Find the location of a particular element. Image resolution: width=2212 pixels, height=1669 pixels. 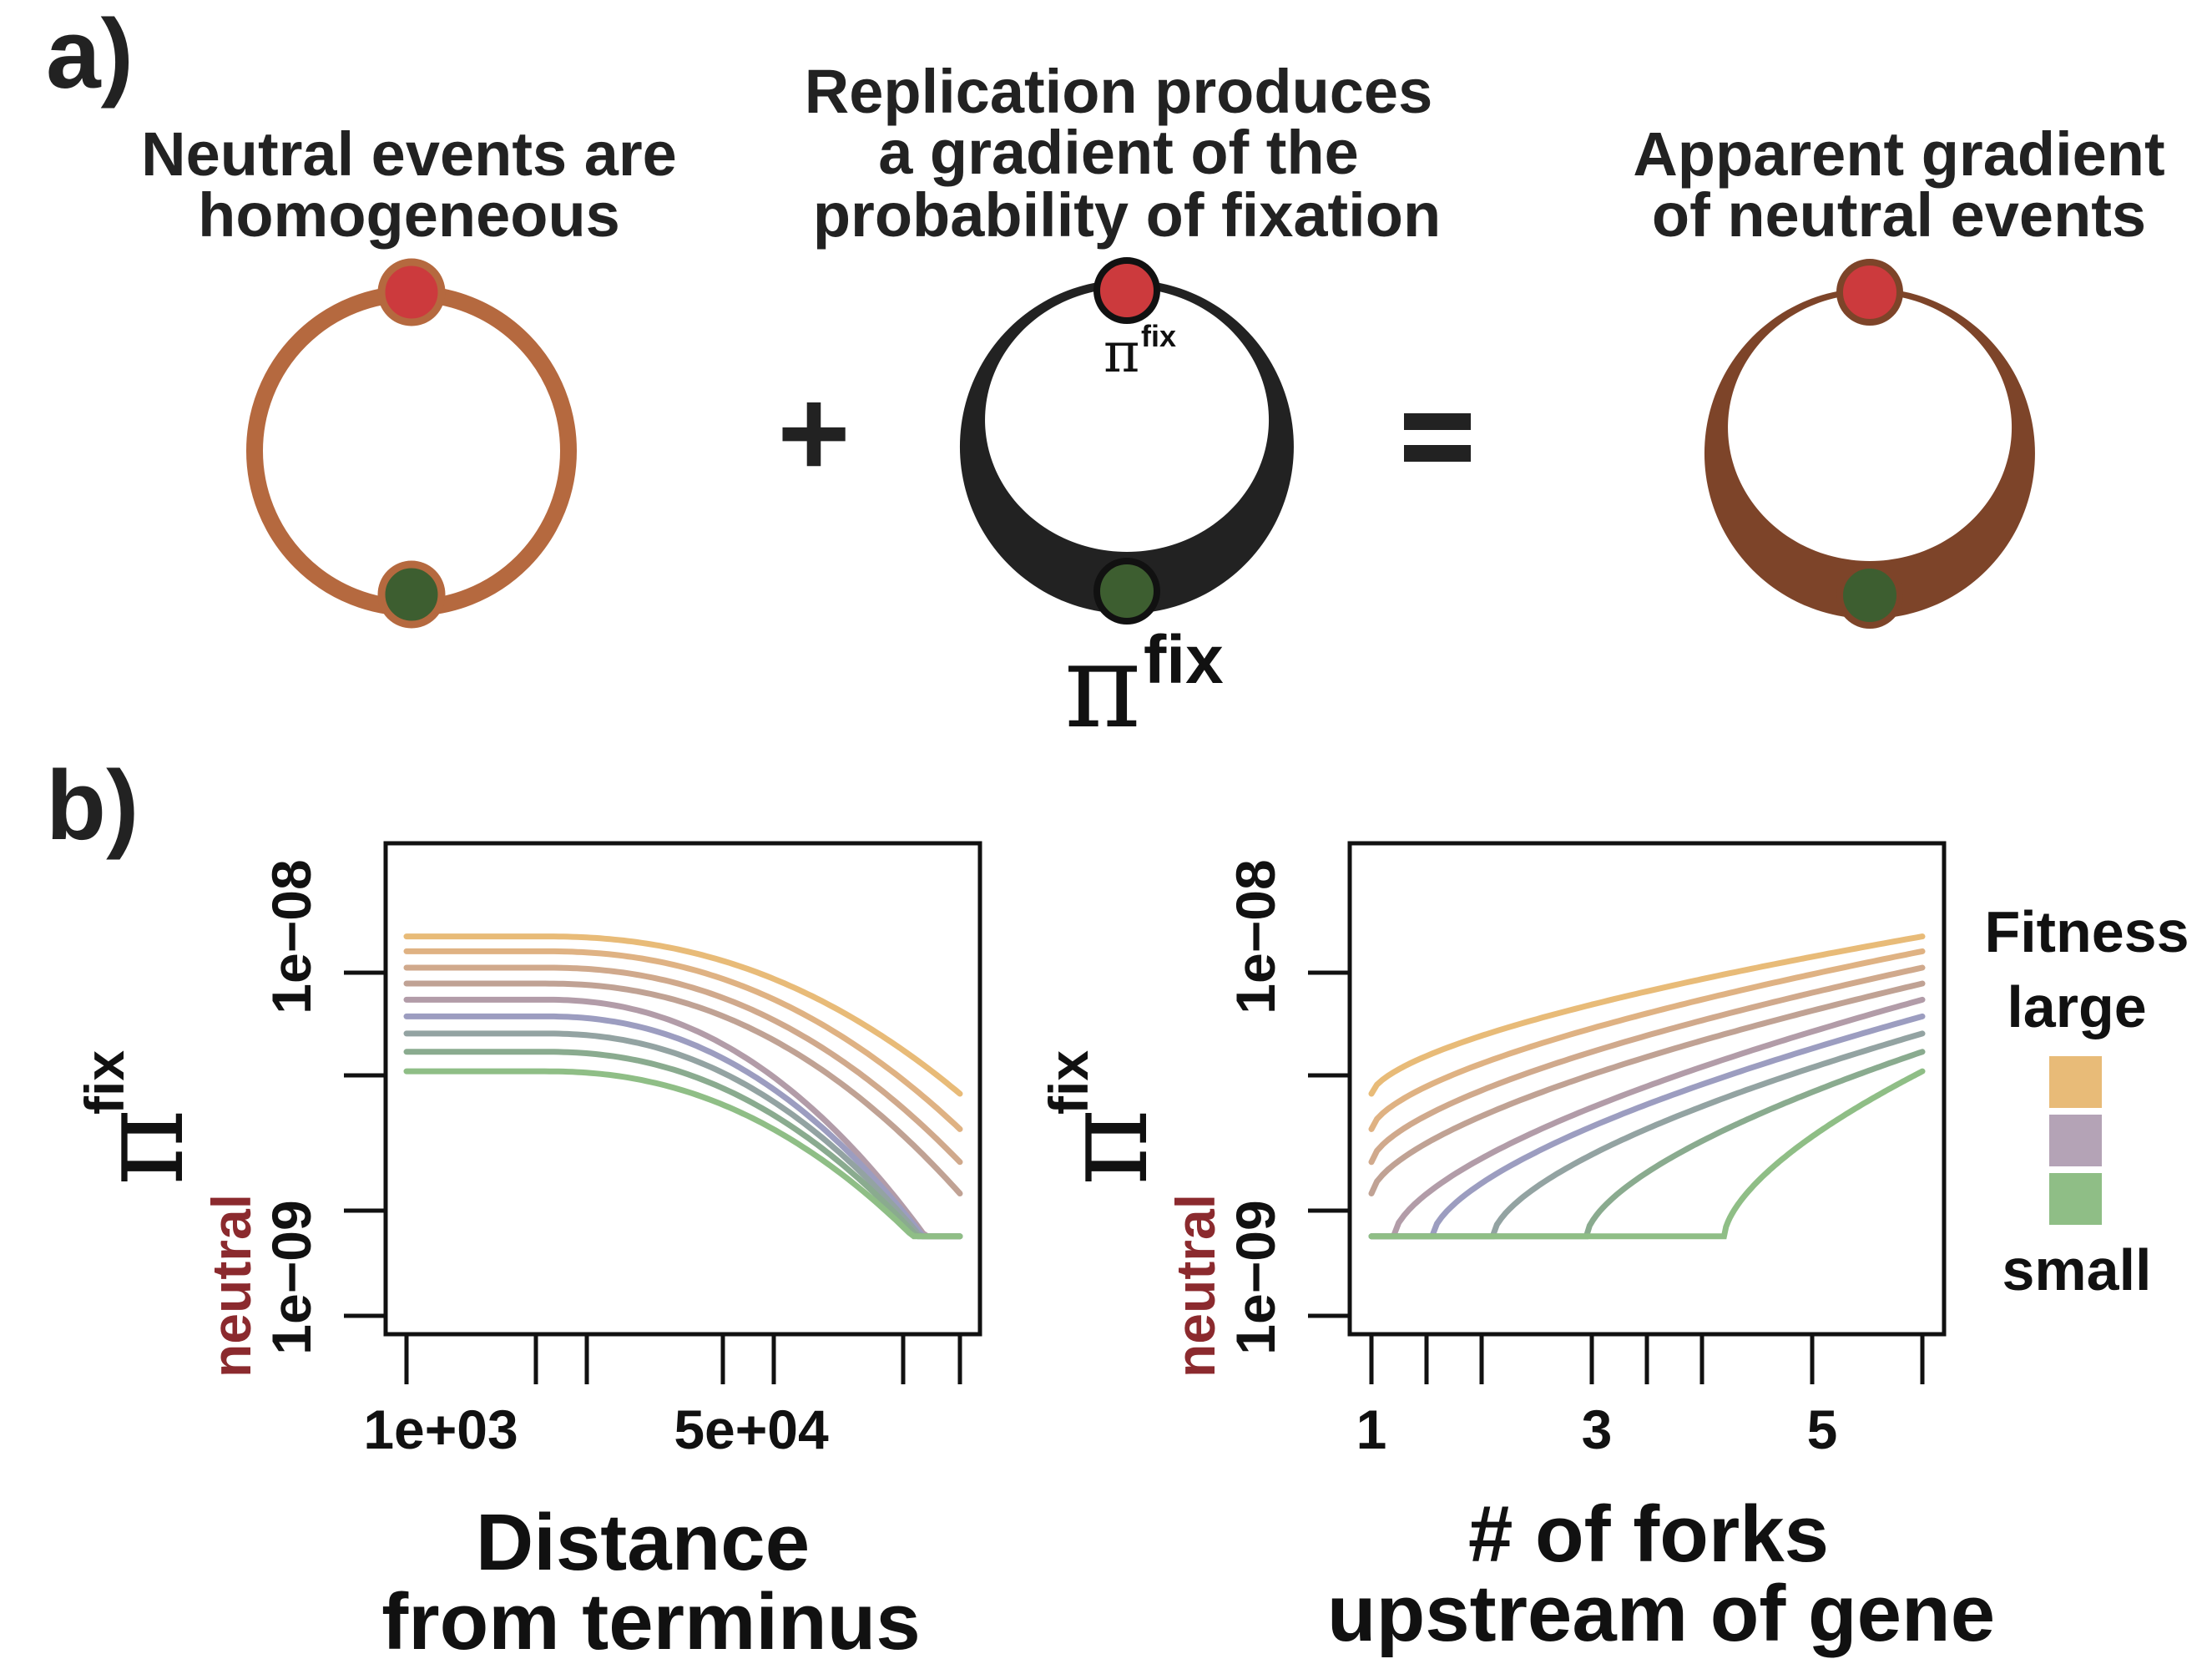

left-title: Neutral events are homogeneous is located at coordinates (409, 185).